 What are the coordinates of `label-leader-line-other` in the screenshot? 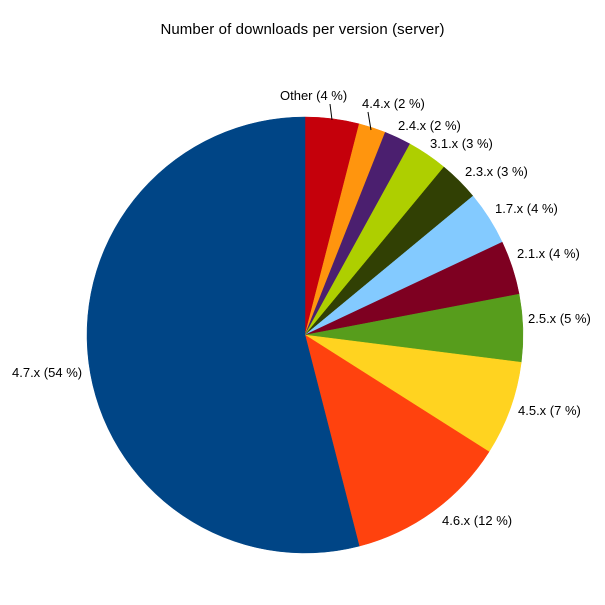 It's located at (331, 112).